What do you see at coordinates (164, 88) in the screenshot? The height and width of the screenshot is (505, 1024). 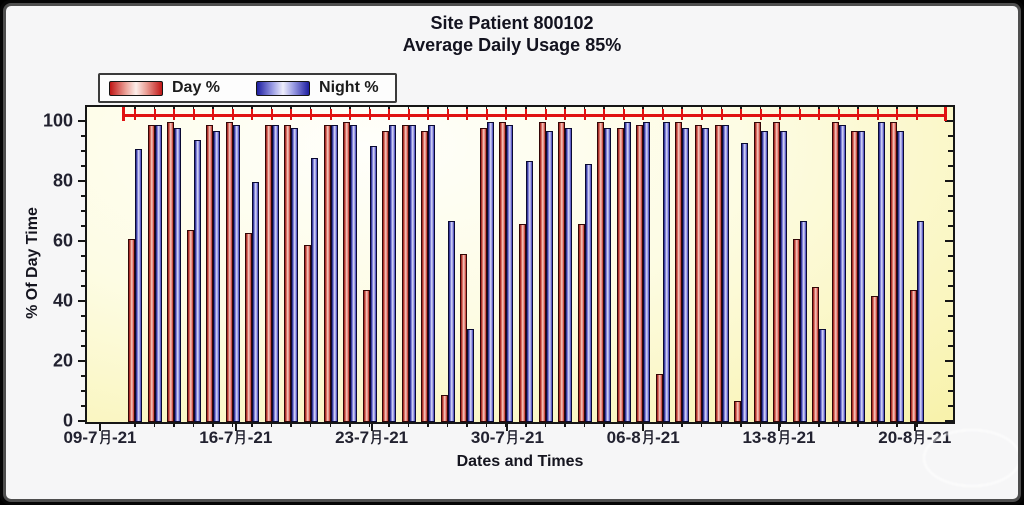 I see `legend-item-day: Day %` at bounding box center [164, 88].